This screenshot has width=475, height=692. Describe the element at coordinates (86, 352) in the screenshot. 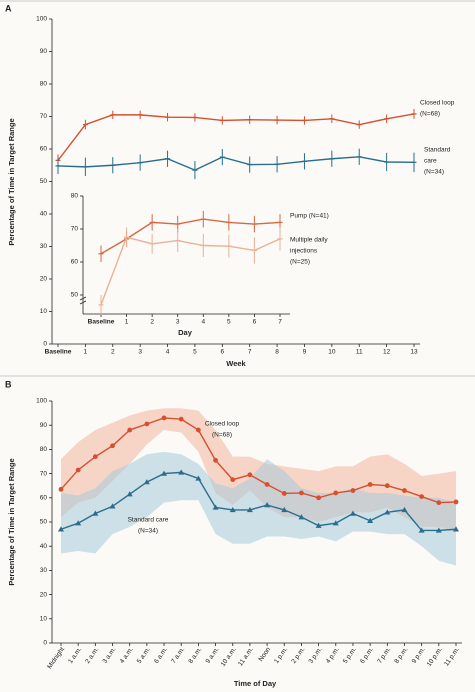

I see `x-tick-label: 1` at that location.